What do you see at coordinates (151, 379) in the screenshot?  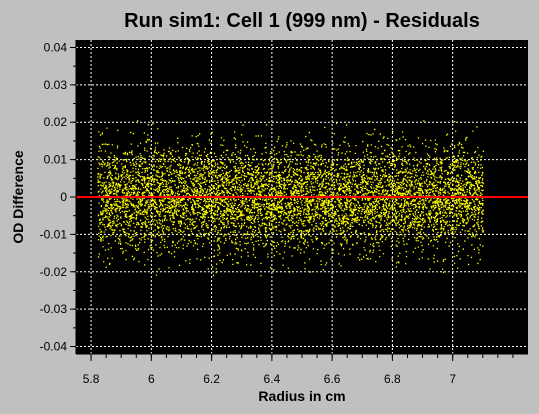 I see `x-tick-label: 6` at bounding box center [151, 379].